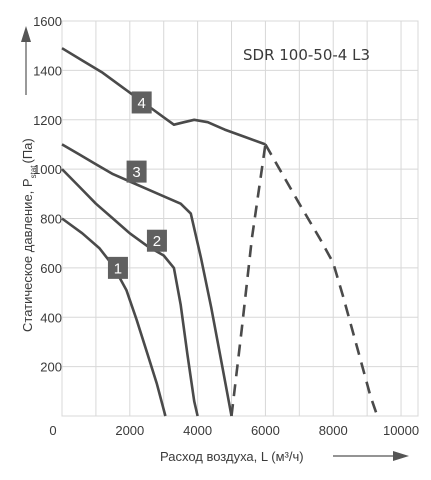 The height and width of the screenshot is (480, 431). Describe the element at coordinates (401, 456) in the screenshot. I see `x-axis-arrow-head` at that location.